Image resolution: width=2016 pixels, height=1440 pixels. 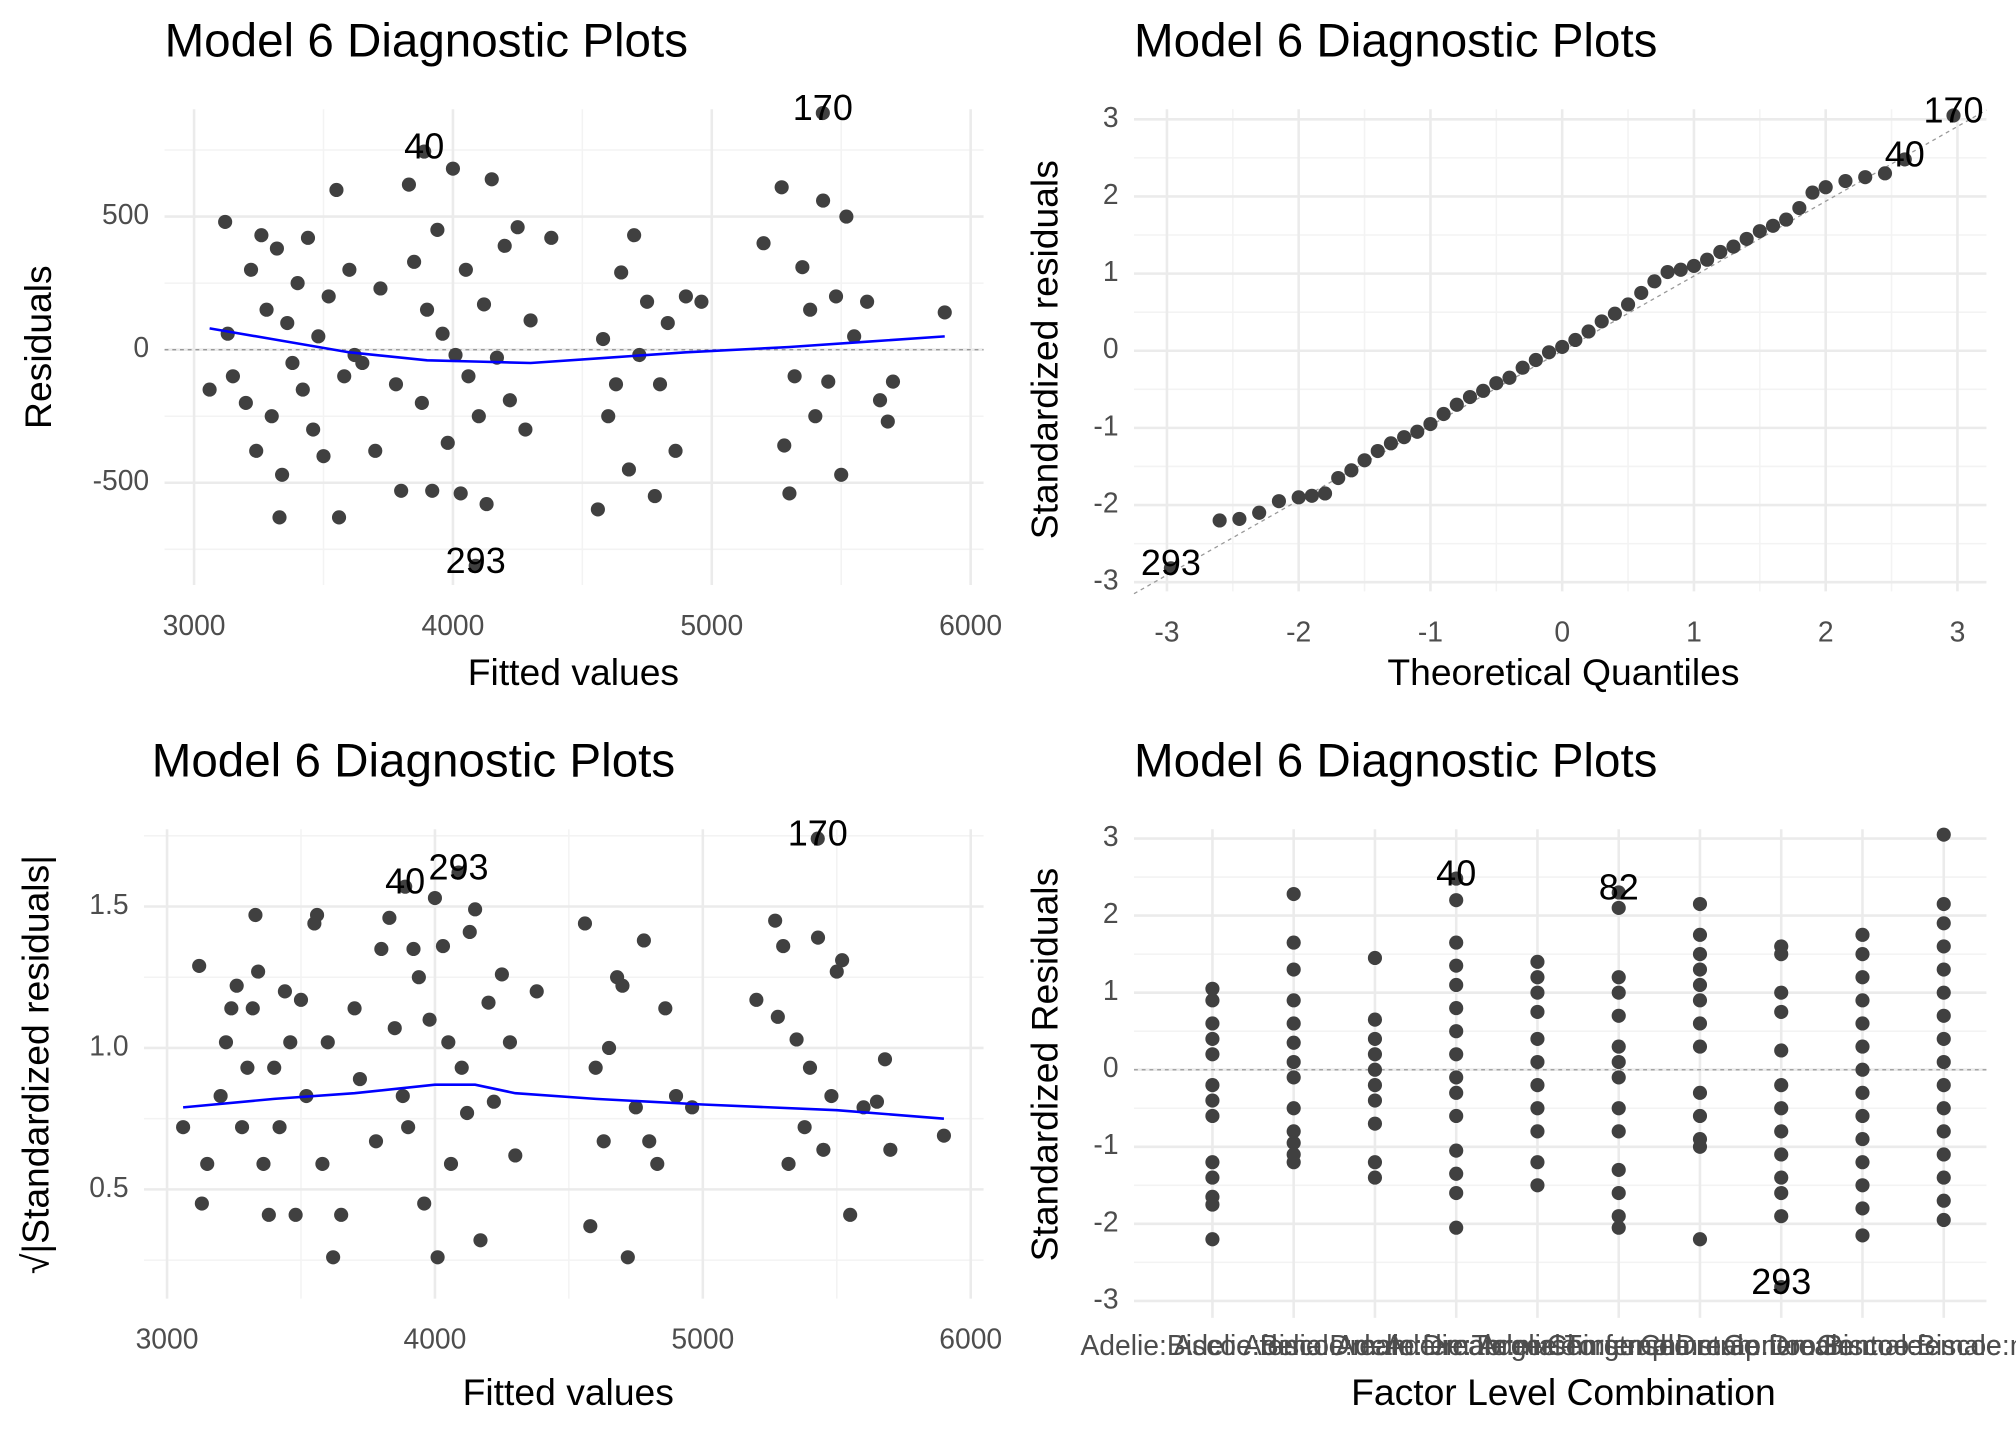 What do you see at coordinates (1563, 672) in the screenshot?
I see `x-axis-title: Theoretical Quantiles` at bounding box center [1563, 672].